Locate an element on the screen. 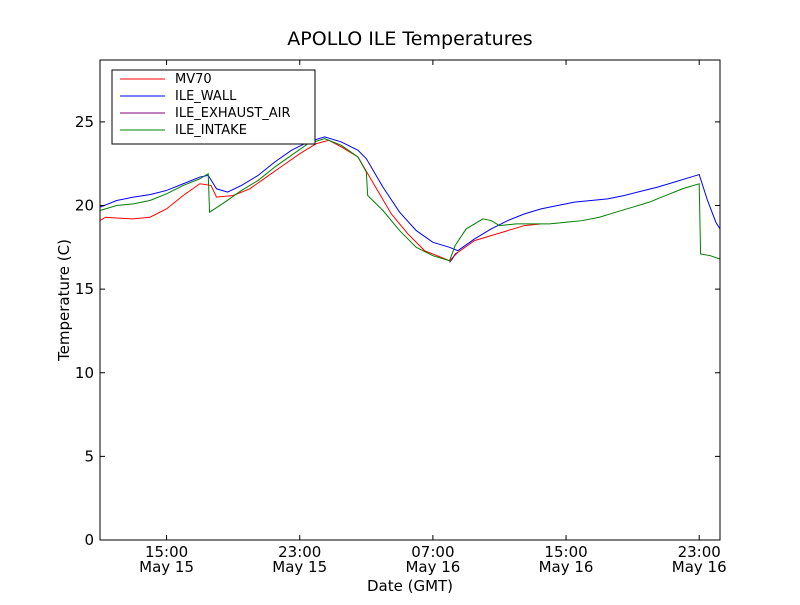 Image resolution: width=800 pixels, height=605 pixels. legend-entry: ILE_INTAKE is located at coordinates (211, 130).